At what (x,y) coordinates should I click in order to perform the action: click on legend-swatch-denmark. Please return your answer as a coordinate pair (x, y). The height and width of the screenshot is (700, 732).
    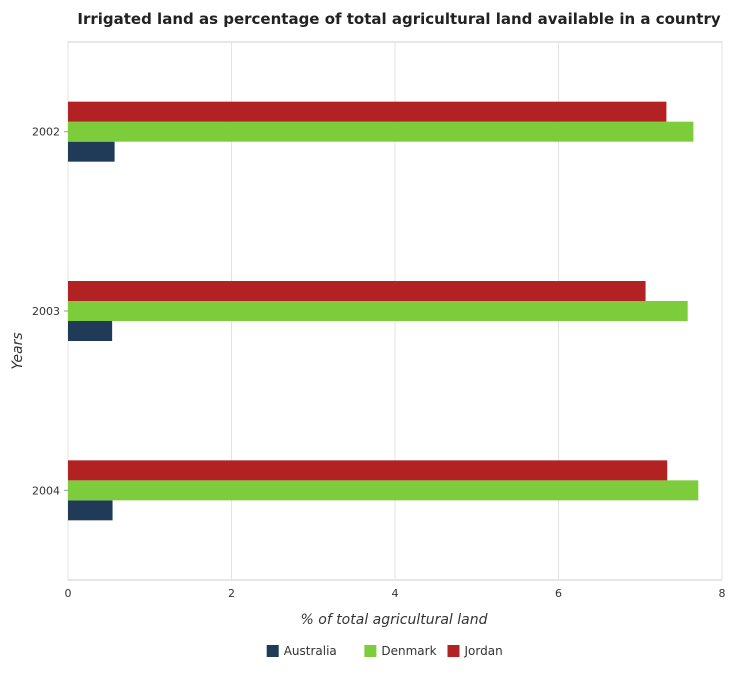
    Looking at the image, I should click on (370, 651).